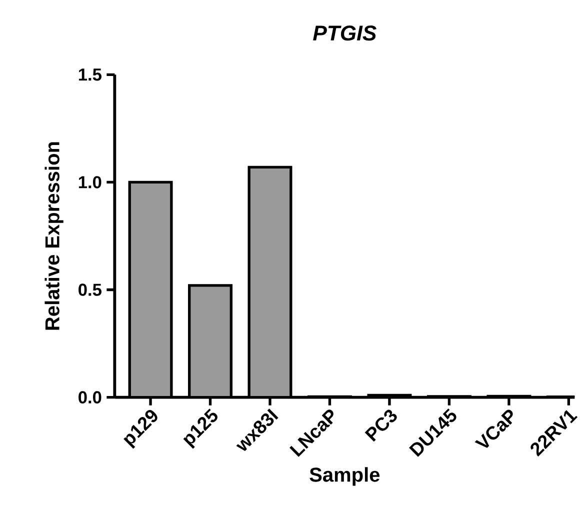 The width and height of the screenshot is (586, 524). What do you see at coordinates (90, 182) in the screenshot?
I see `y-tick-label: 1.0` at bounding box center [90, 182].